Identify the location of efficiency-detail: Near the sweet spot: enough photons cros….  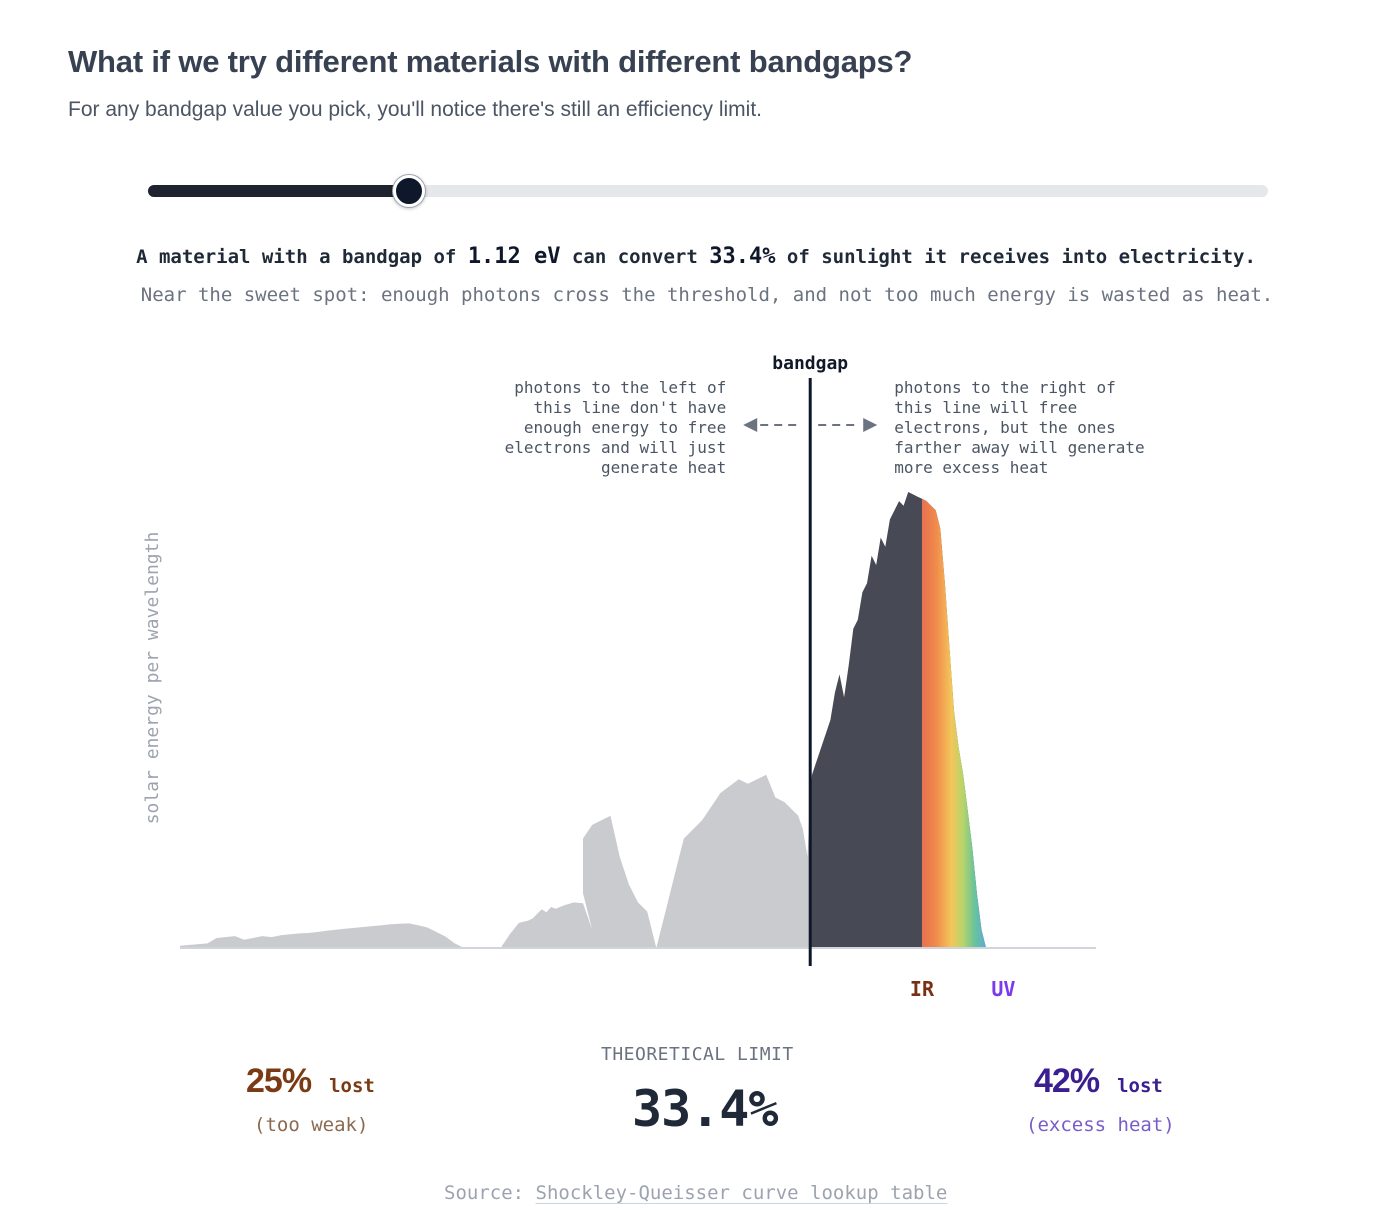
(707, 295).